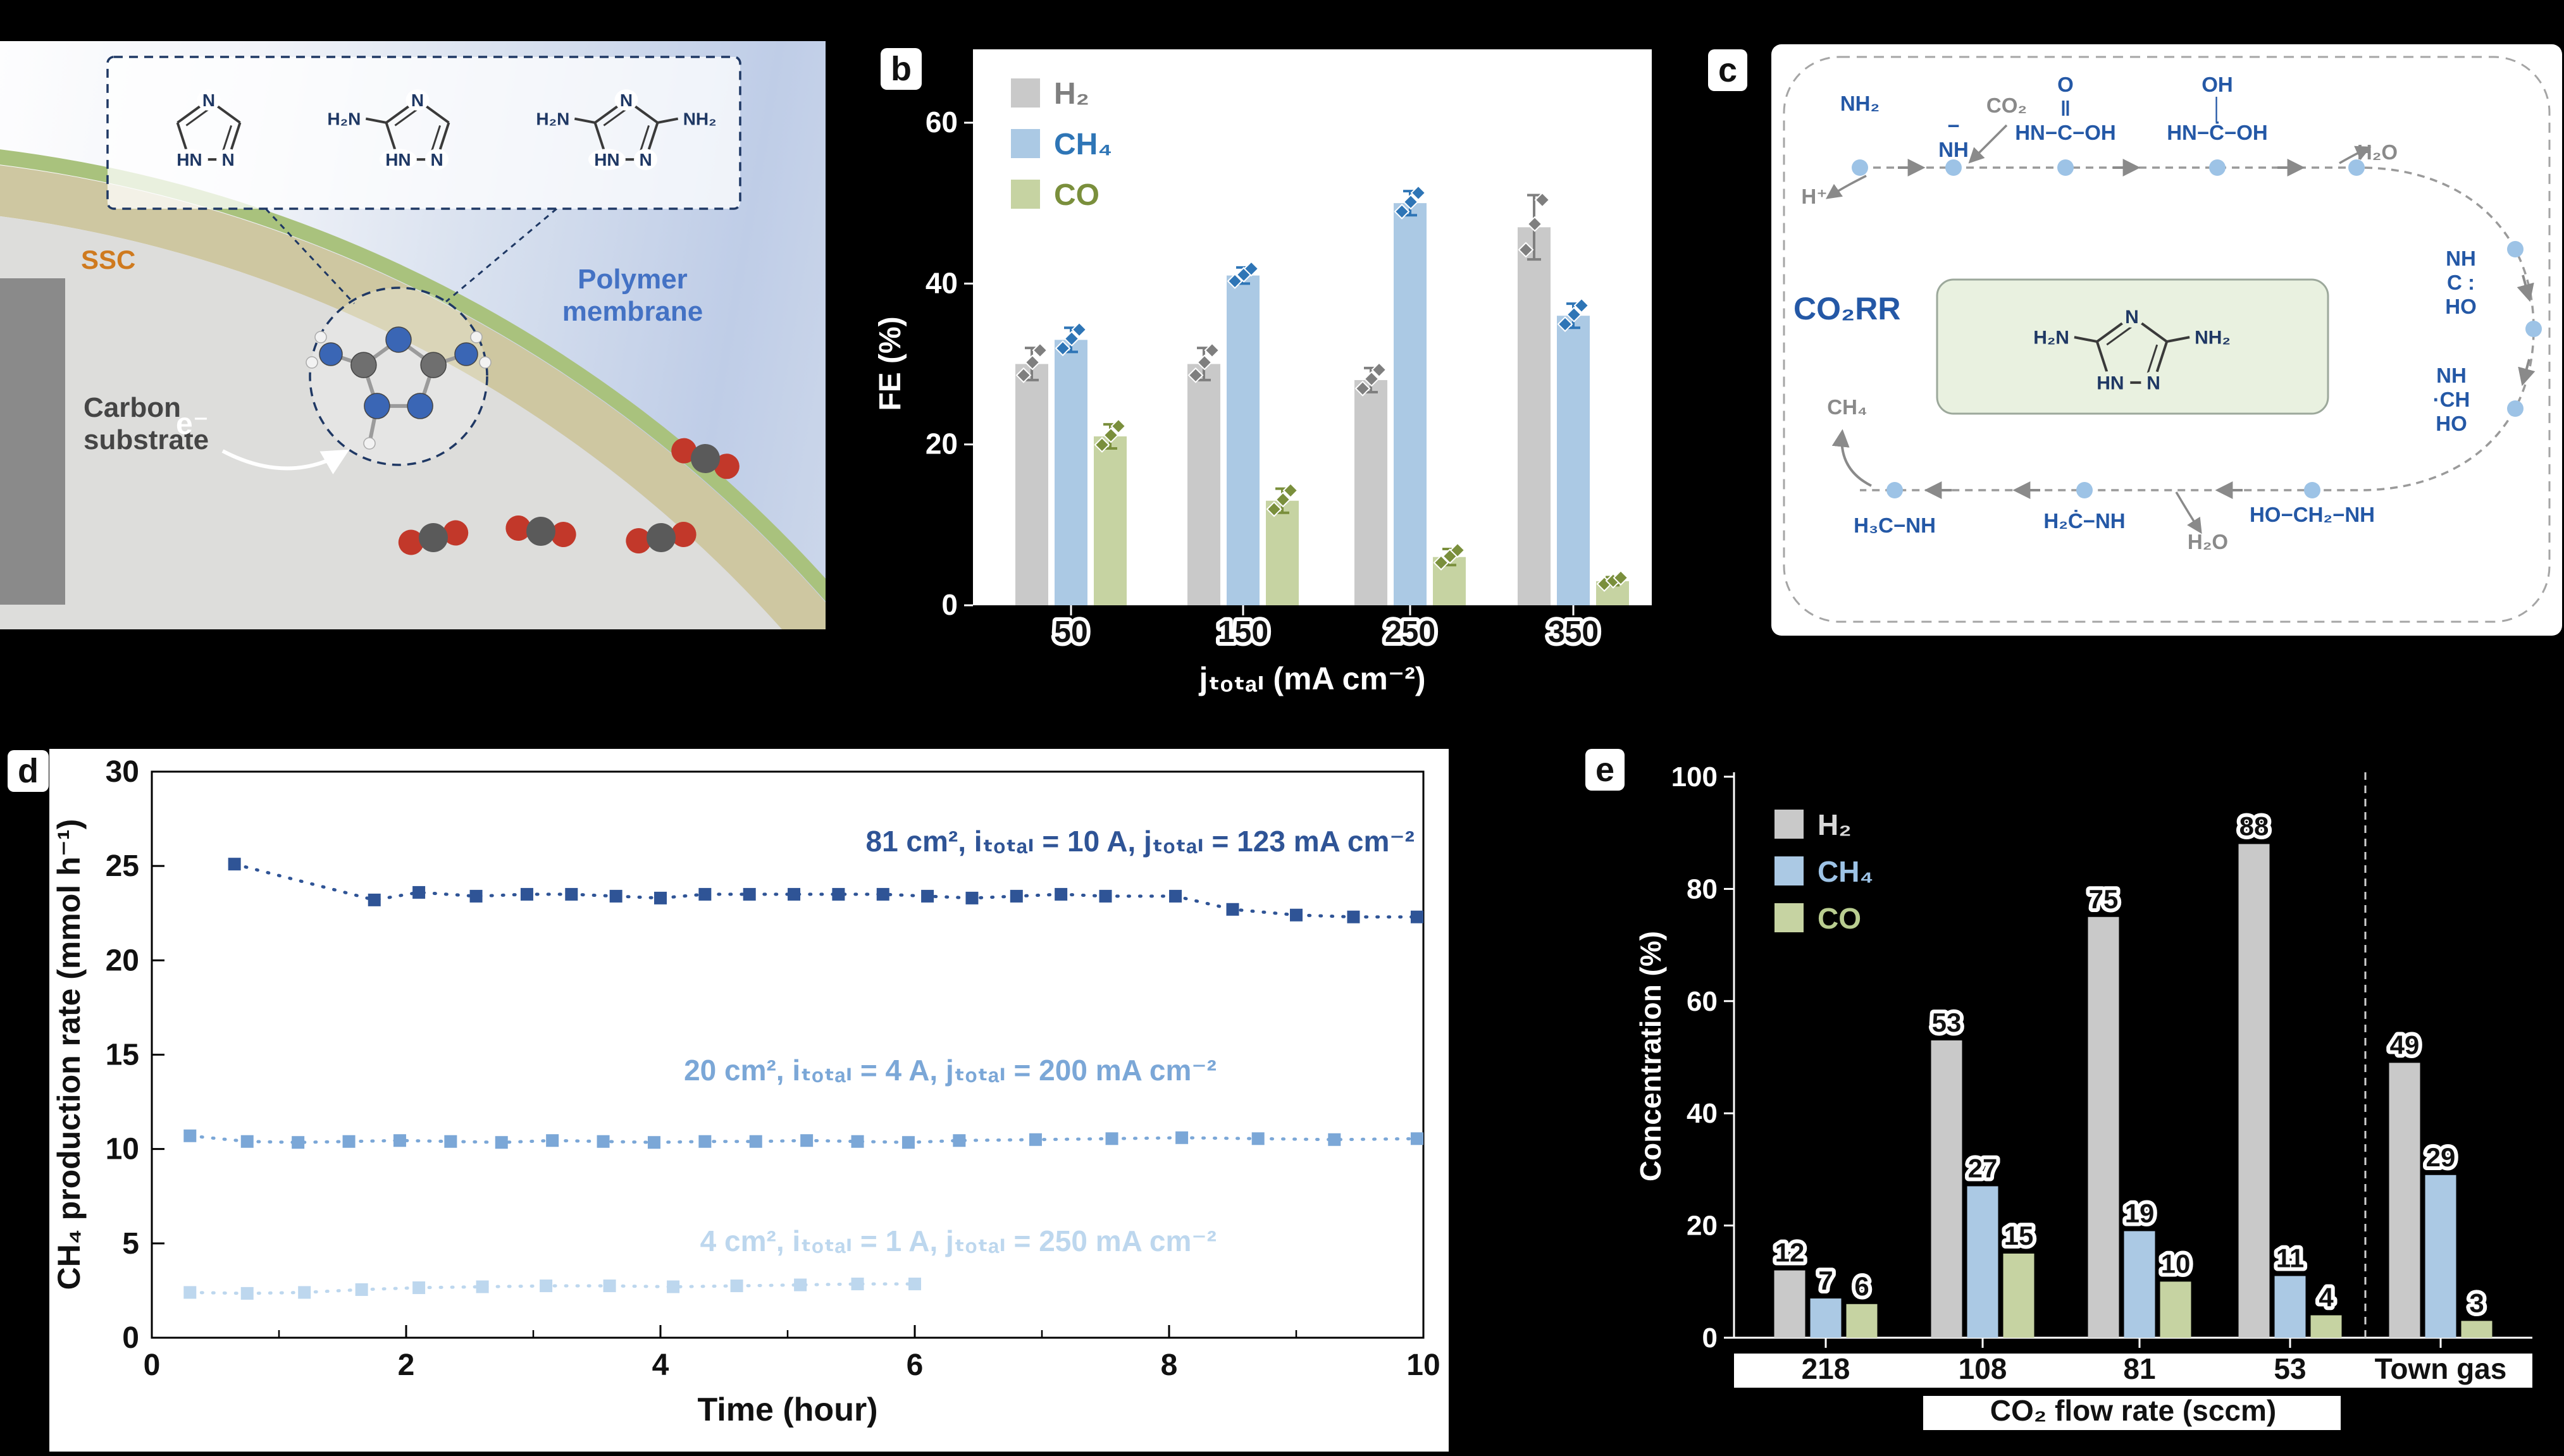 The height and width of the screenshot is (1456, 2564). What do you see at coordinates (1826, 1368) in the screenshot?
I see `x-tick-label: 218` at bounding box center [1826, 1368].